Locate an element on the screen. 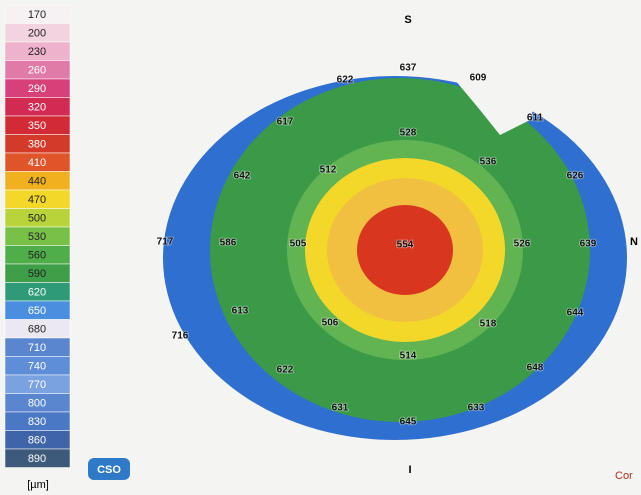 This screenshot has height=495, width=641. scale-label: 710 is located at coordinates (37, 348).